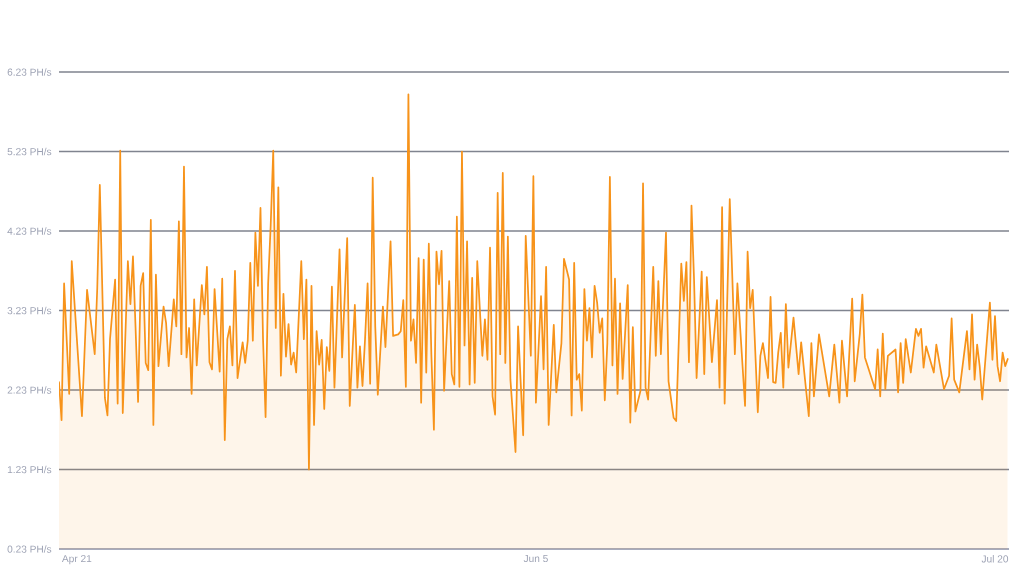  Describe the element at coordinates (535, 559) in the screenshot. I see `x-tick-label: Jun 5` at that location.